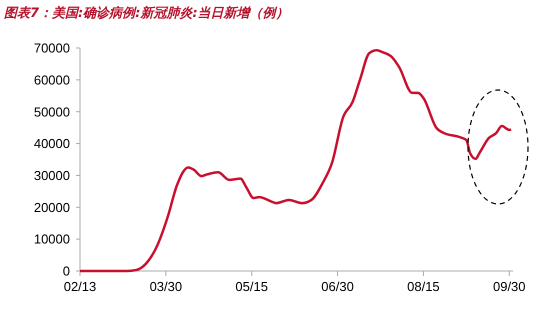 The width and height of the screenshot is (547, 325). Describe the element at coordinates (166, 286) in the screenshot. I see `x-tick-label: 03/30` at that location.